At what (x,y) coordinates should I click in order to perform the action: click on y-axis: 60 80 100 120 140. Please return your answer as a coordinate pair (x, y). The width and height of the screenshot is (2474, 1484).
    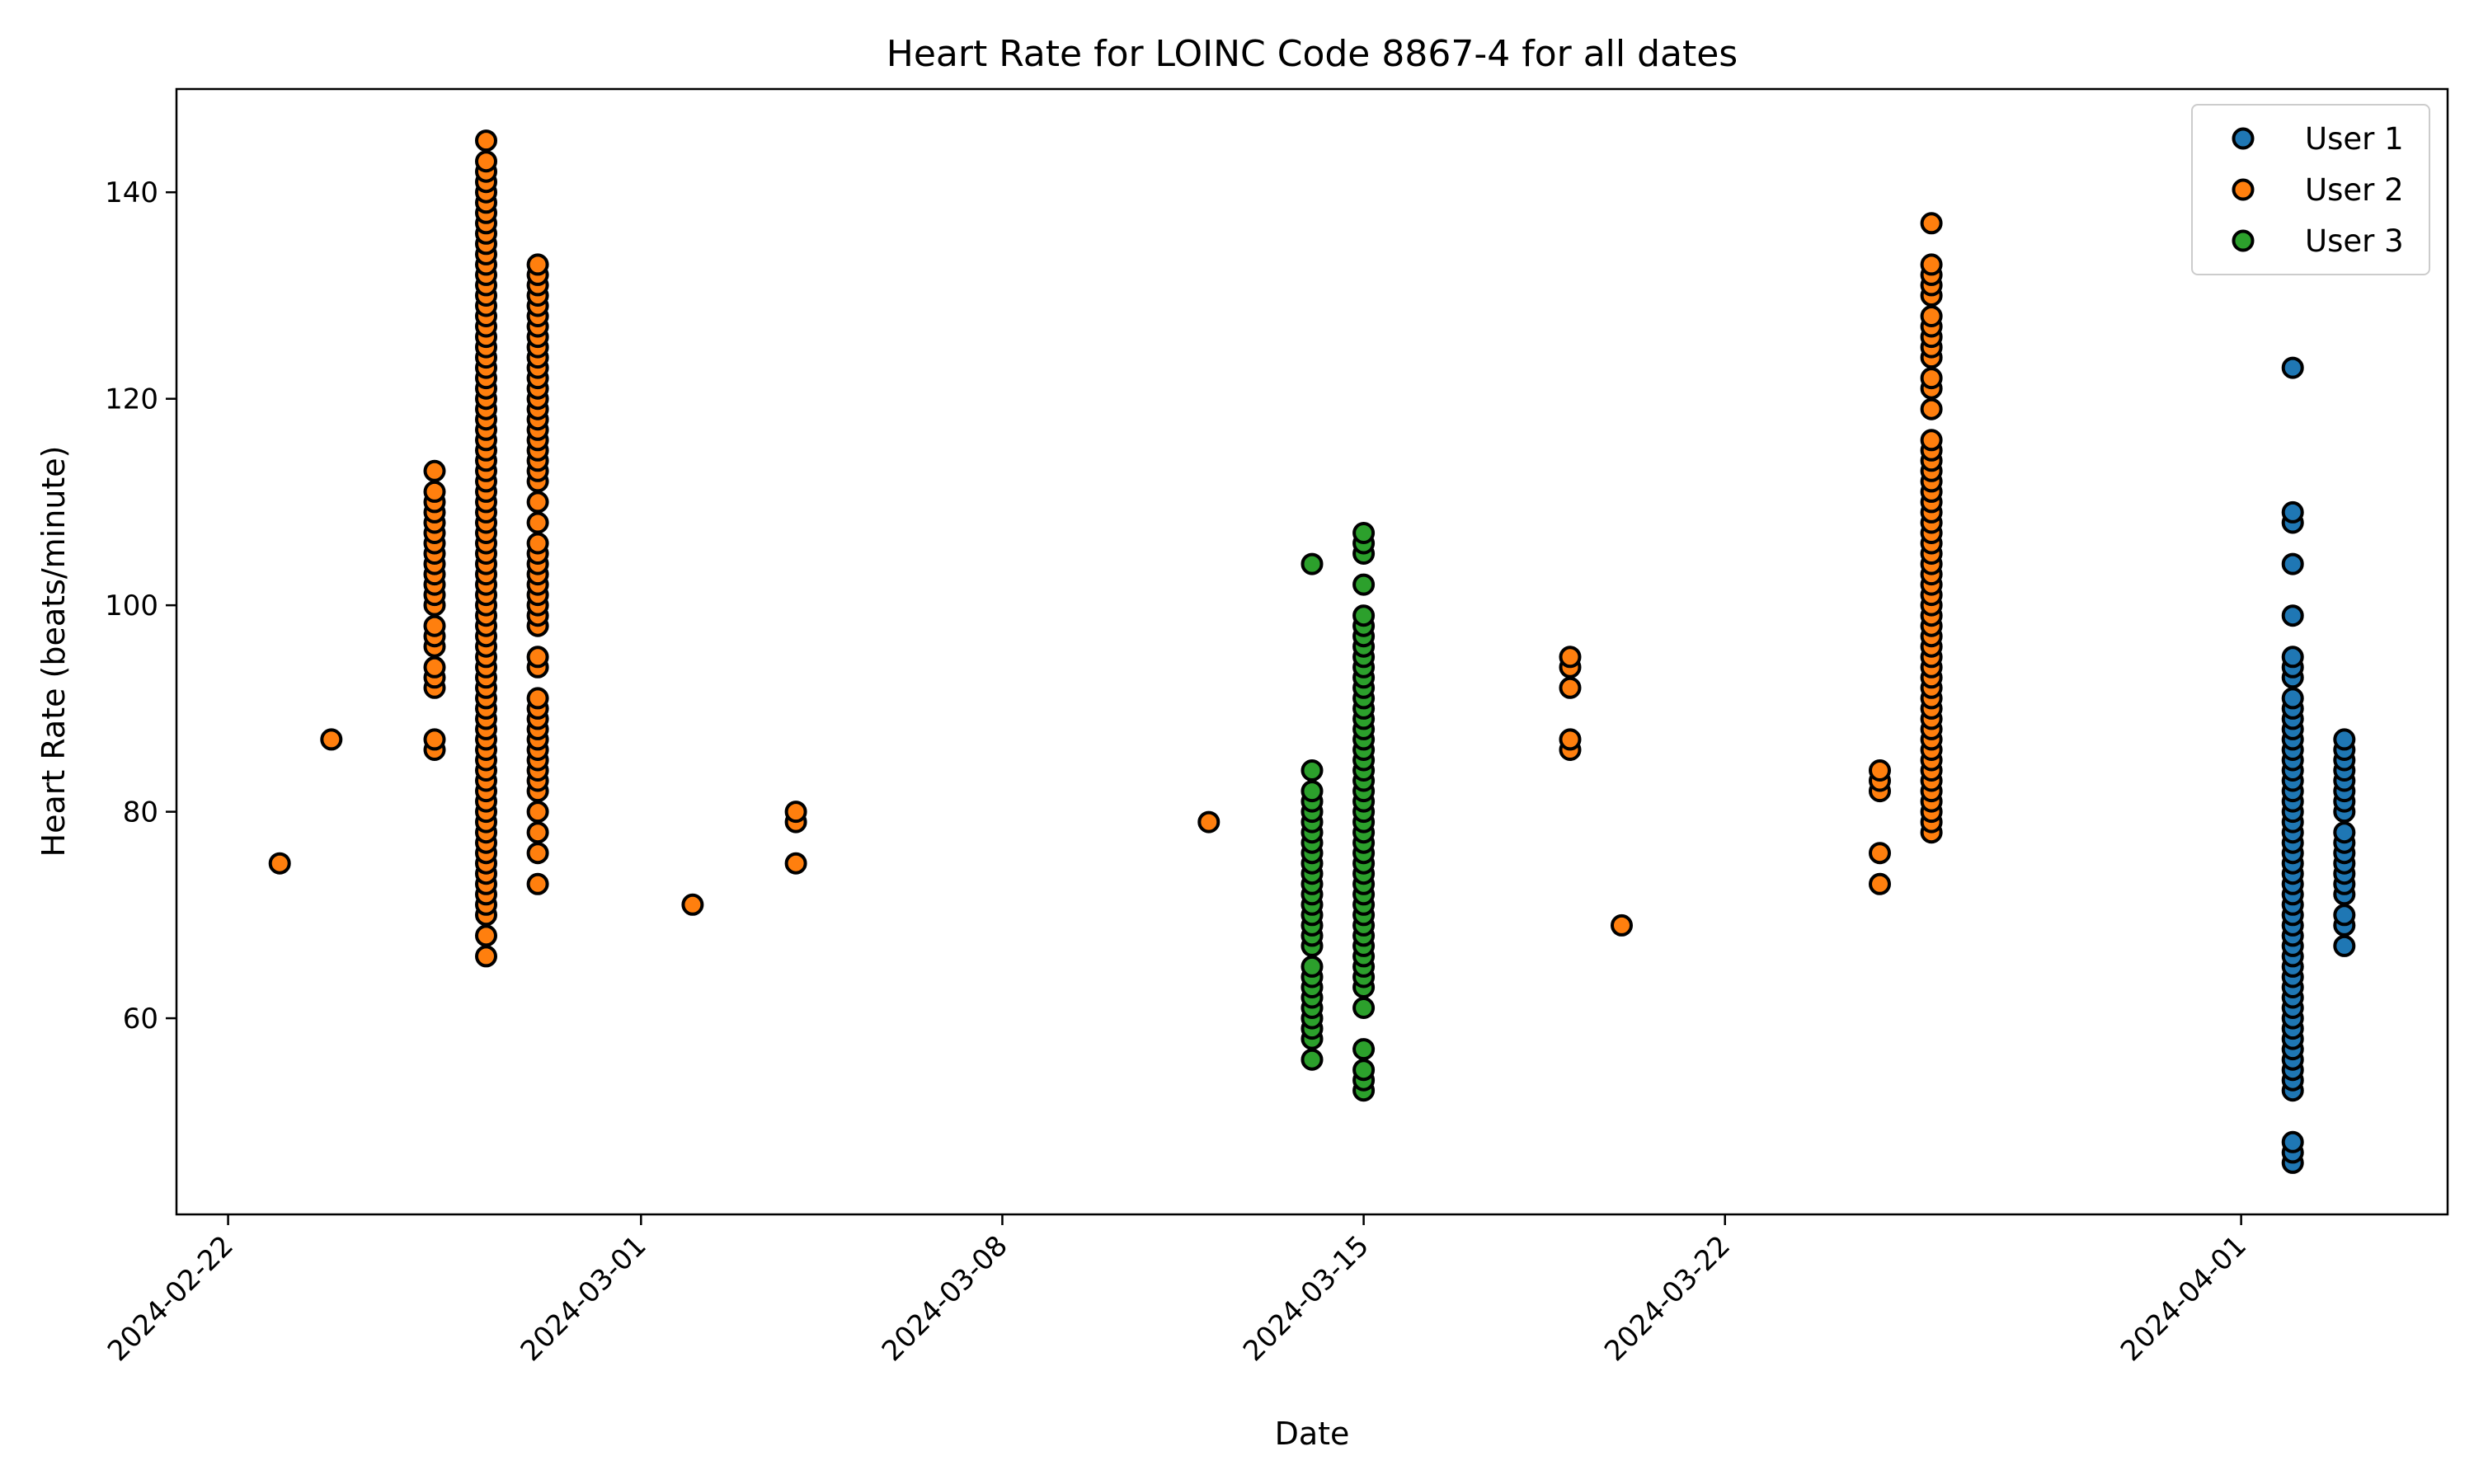
    Looking at the image, I should click on (140, 606).